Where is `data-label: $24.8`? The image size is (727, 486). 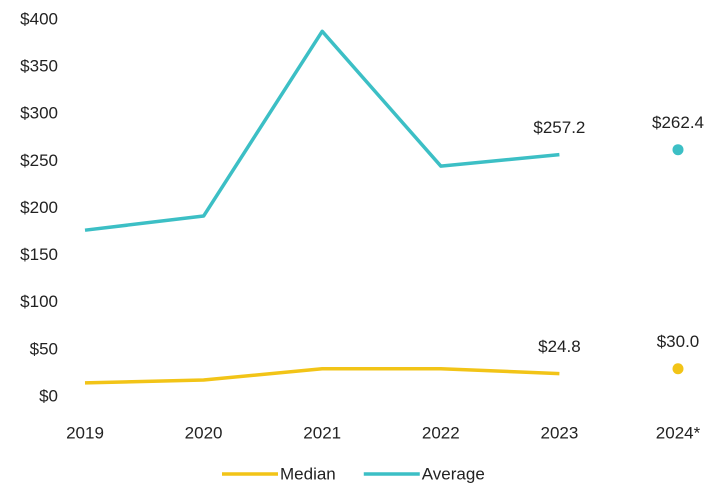
data-label: $24.8 is located at coordinates (559, 346).